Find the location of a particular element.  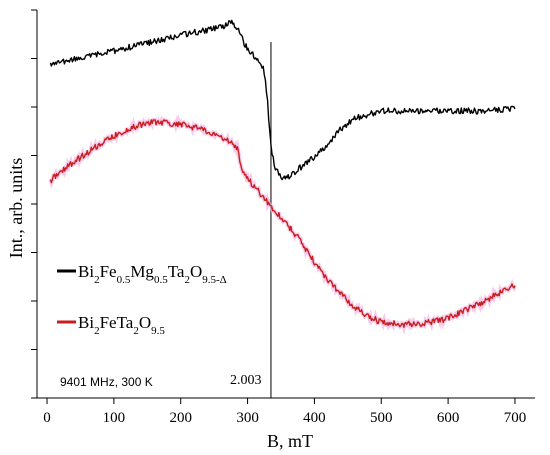

legend-text-part: 9.5 is located at coordinates (158, 331).